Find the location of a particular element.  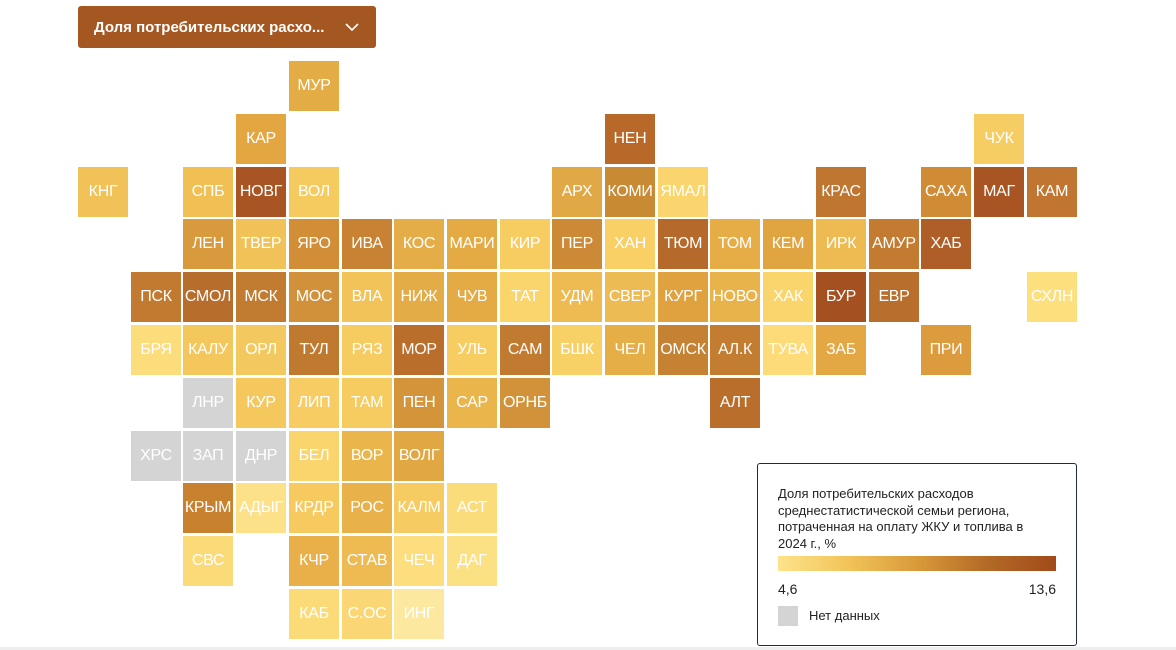

region-tile: ТАТ is located at coordinates (525, 297).